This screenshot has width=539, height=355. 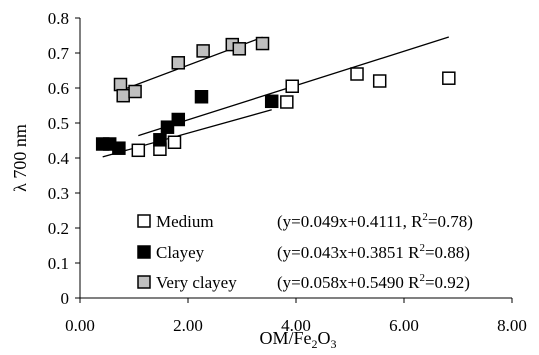 What do you see at coordinates (315, 344) in the screenshot?
I see `x-axis-label-subscript: 2` at bounding box center [315, 344].